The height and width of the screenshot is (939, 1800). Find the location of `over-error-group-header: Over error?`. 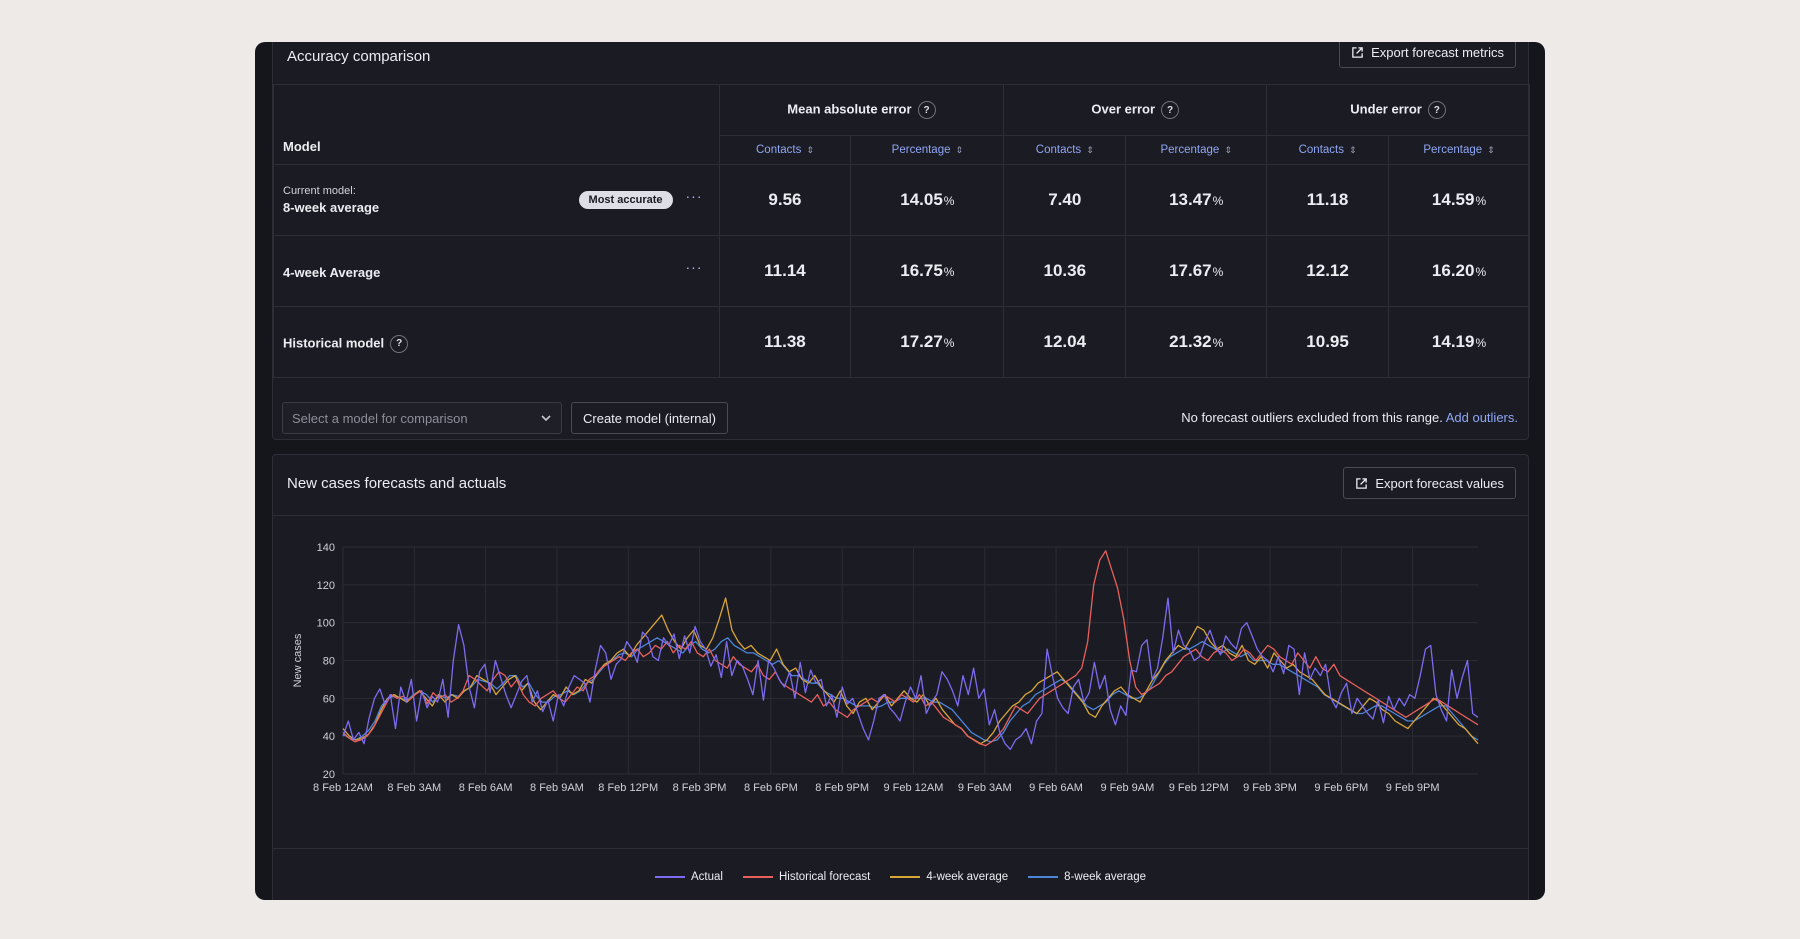

over-error-group-header: Over error? is located at coordinates (1135, 110).